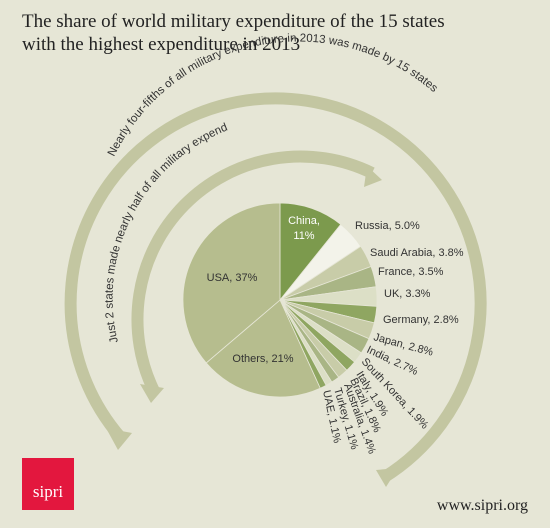 This screenshot has width=550, height=528. What do you see at coordinates (387, 477) in the screenshot?
I see `outer-arrowhead-right` at bounding box center [387, 477].